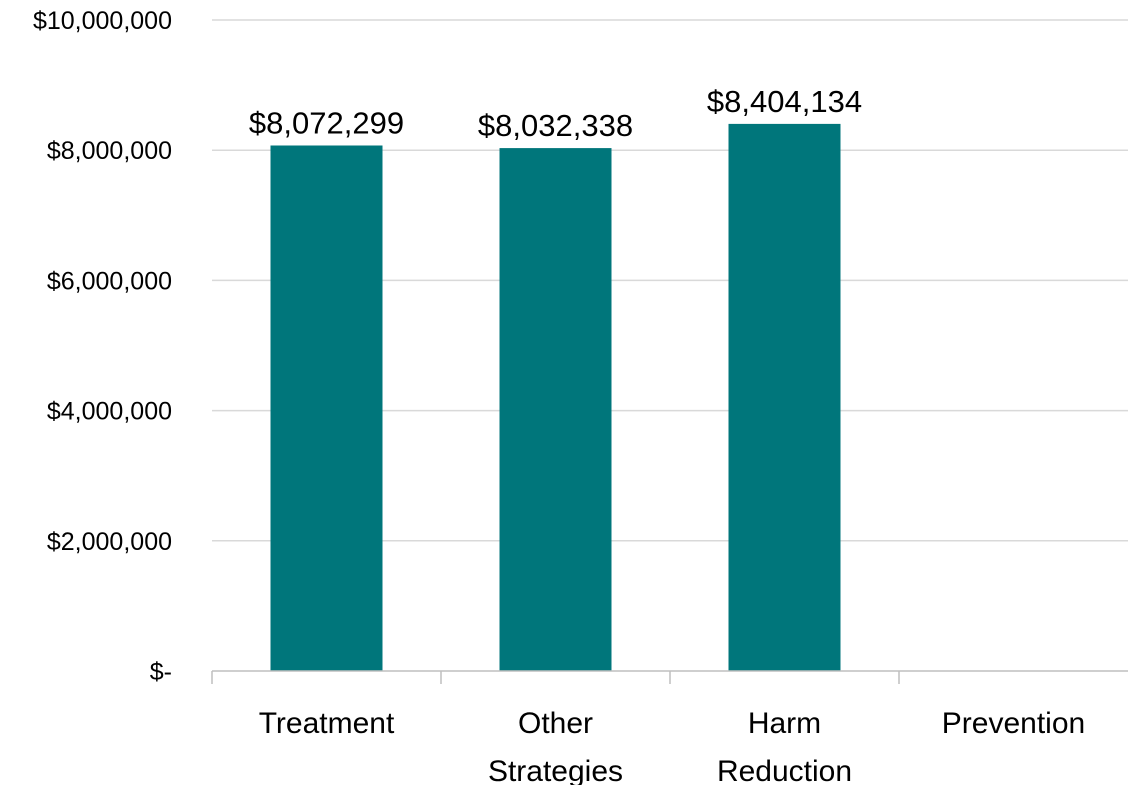 The width and height of the screenshot is (1132, 785). I want to click on category-label: Other, so click(555, 723).